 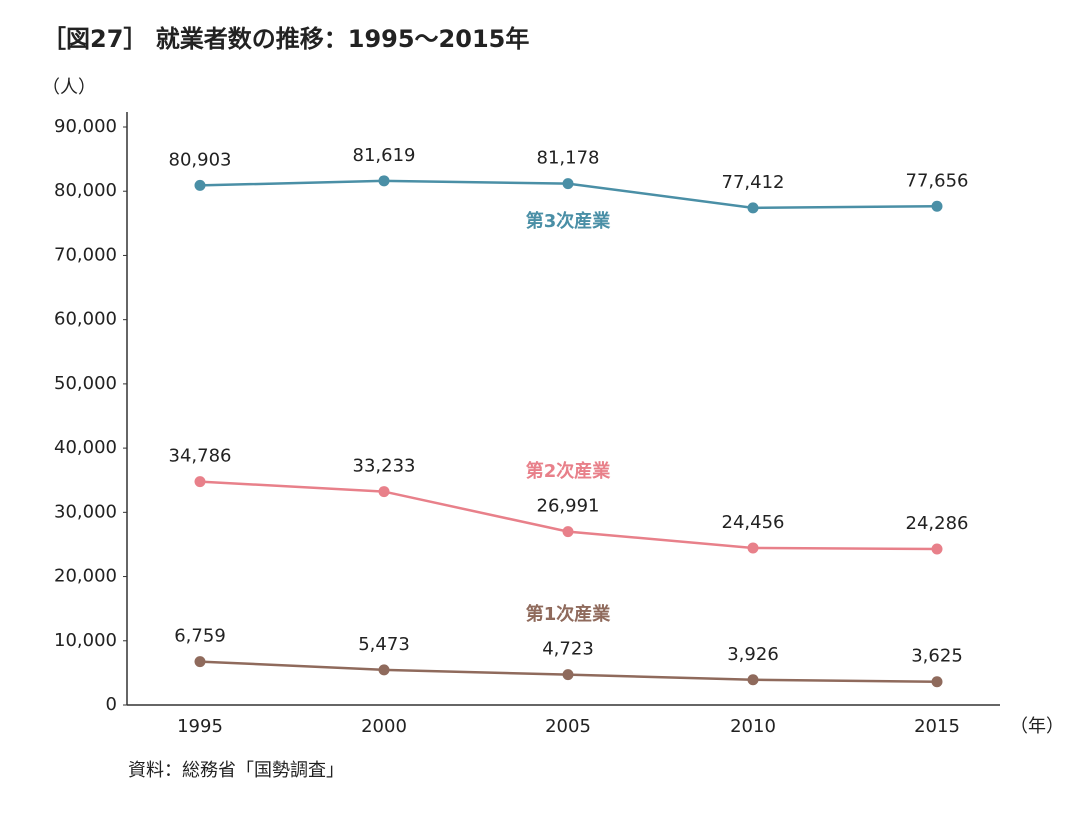 What do you see at coordinates (569, 614) in the screenshot?
I see `series-name: 第1次産業` at bounding box center [569, 614].